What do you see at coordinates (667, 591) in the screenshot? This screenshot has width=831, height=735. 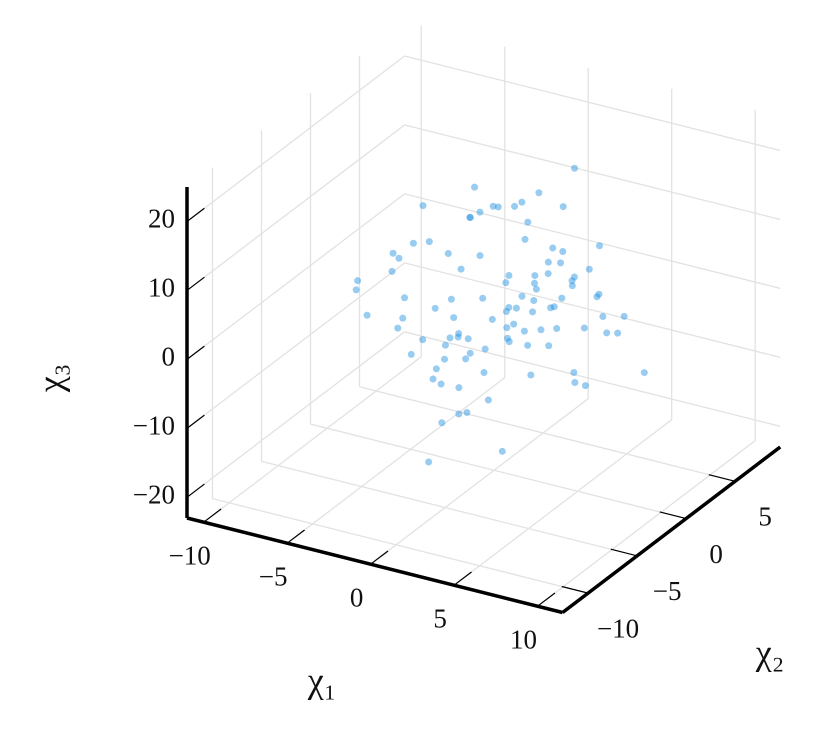 I see `y-tick-label: −5` at bounding box center [667, 591].